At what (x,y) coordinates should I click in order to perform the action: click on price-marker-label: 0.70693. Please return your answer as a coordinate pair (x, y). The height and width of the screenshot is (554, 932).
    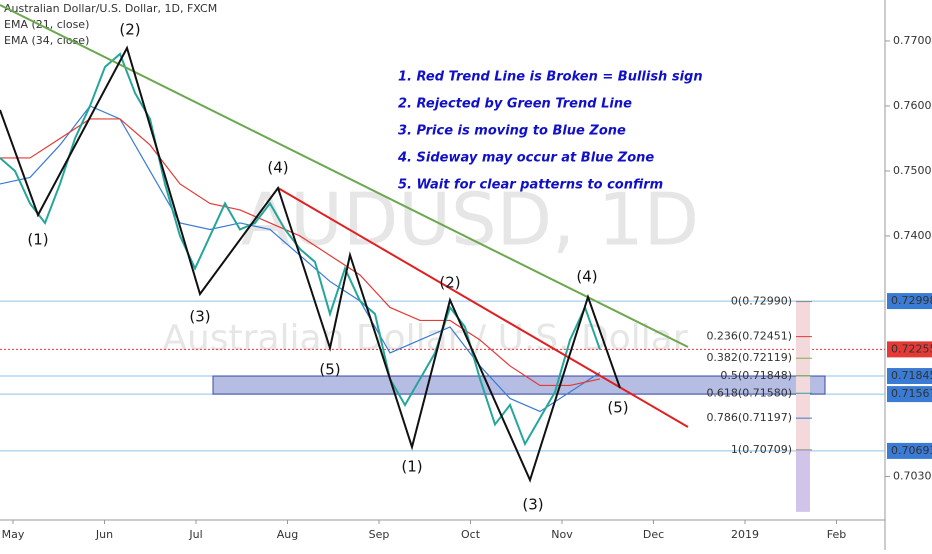
    Looking at the image, I should click on (911, 450).